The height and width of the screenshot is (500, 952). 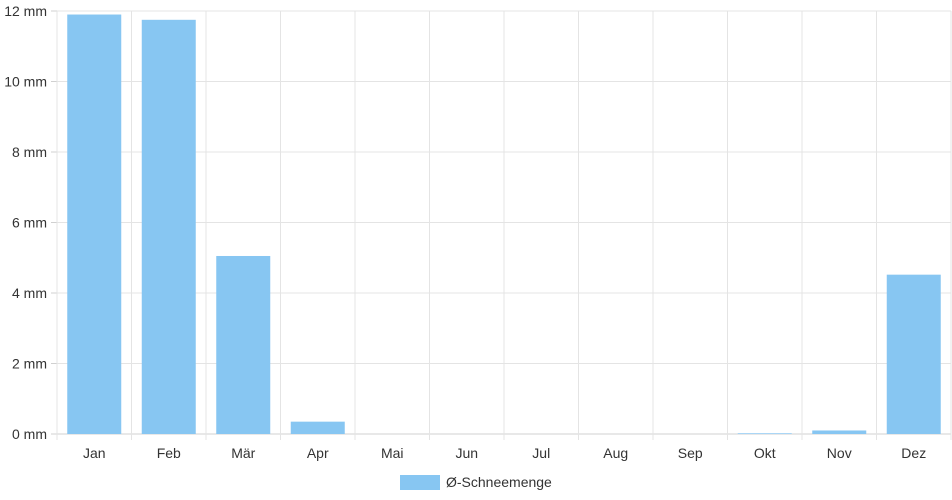 What do you see at coordinates (25, 82) in the screenshot?
I see `y-tick-label: 10 mm` at bounding box center [25, 82].